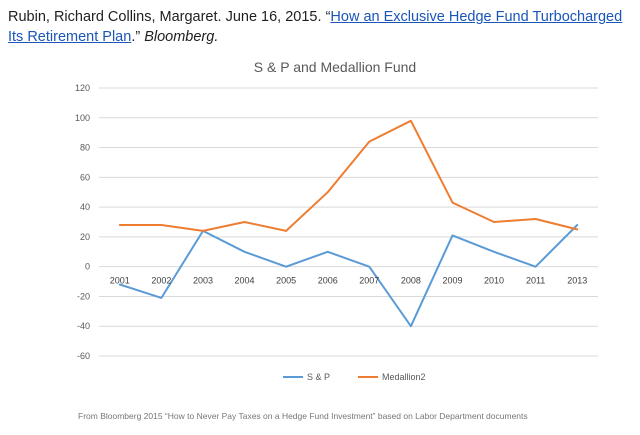 The image size is (640, 435). What do you see at coordinates (494, 281) in the screenshot?
I see `x-tick-label: 2010` at bounding box center [494, 281].